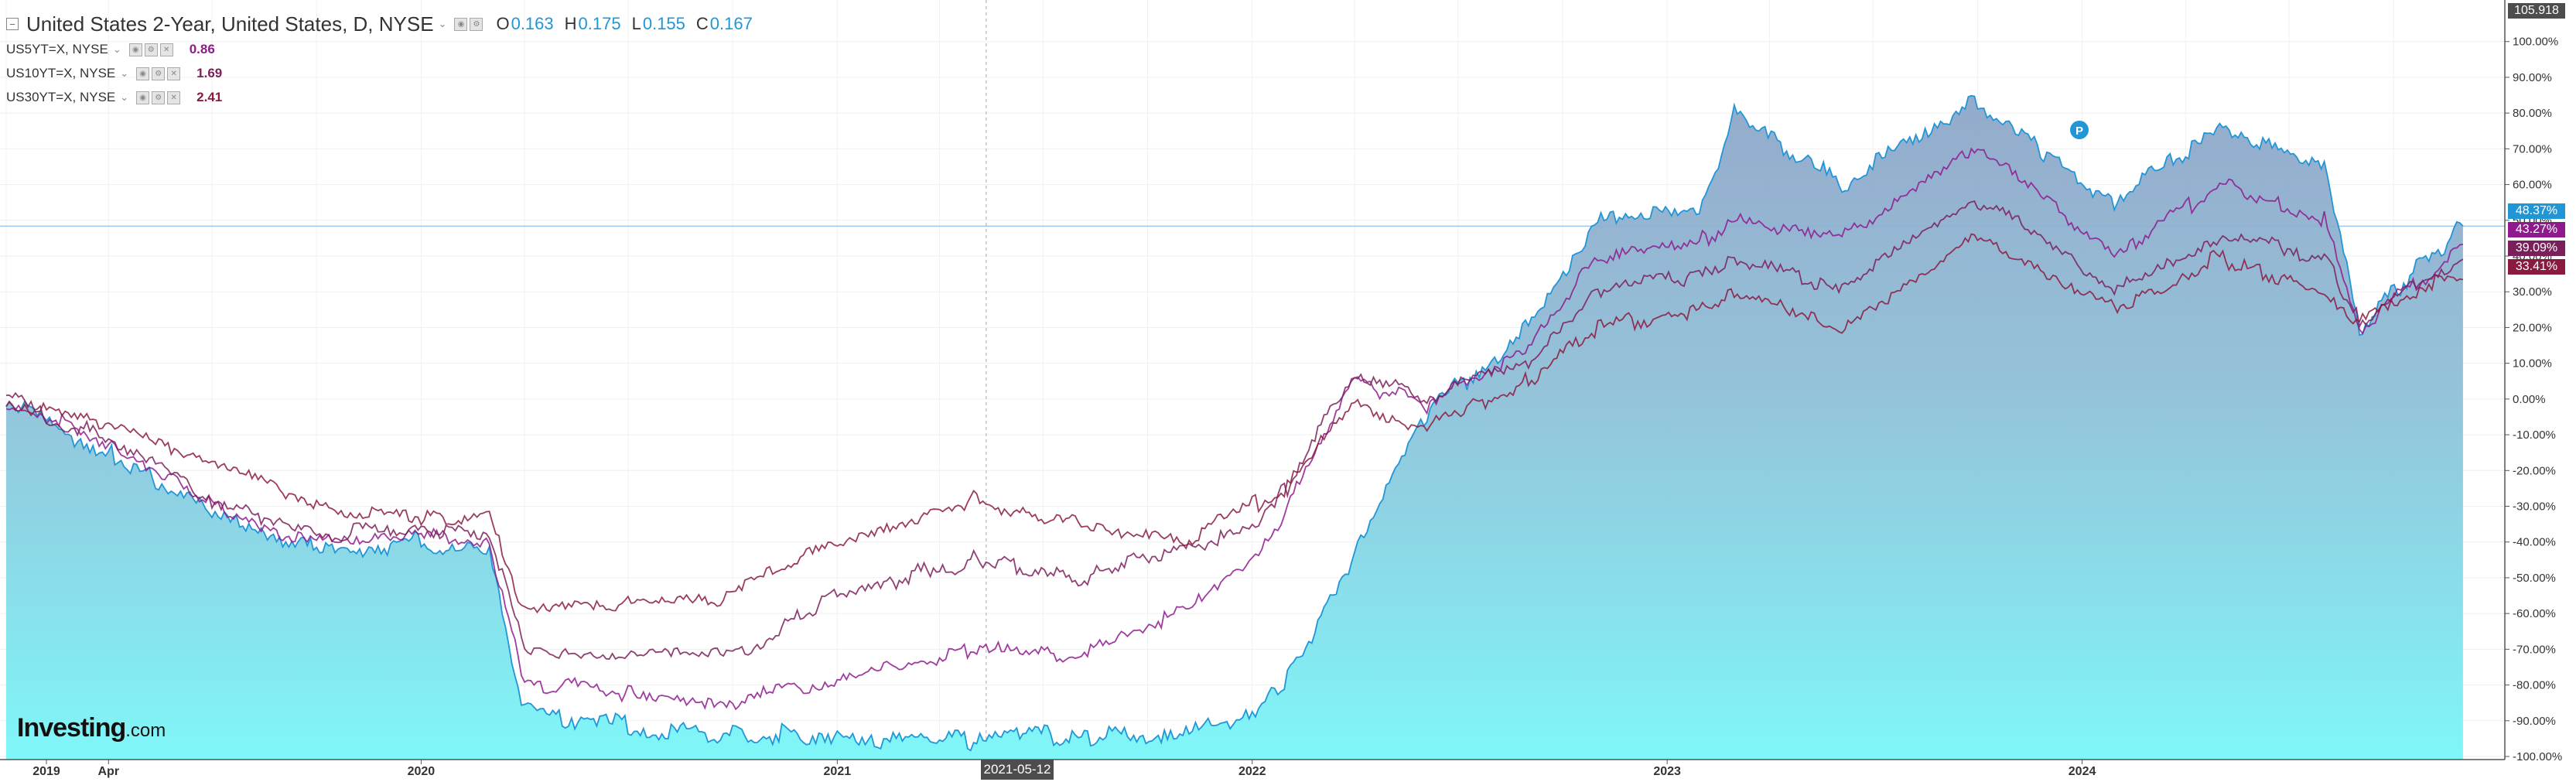  Describe the element at coordinates (2532, 149) in the screenshot. I see `price-tick-label: 70.00%` at that location.